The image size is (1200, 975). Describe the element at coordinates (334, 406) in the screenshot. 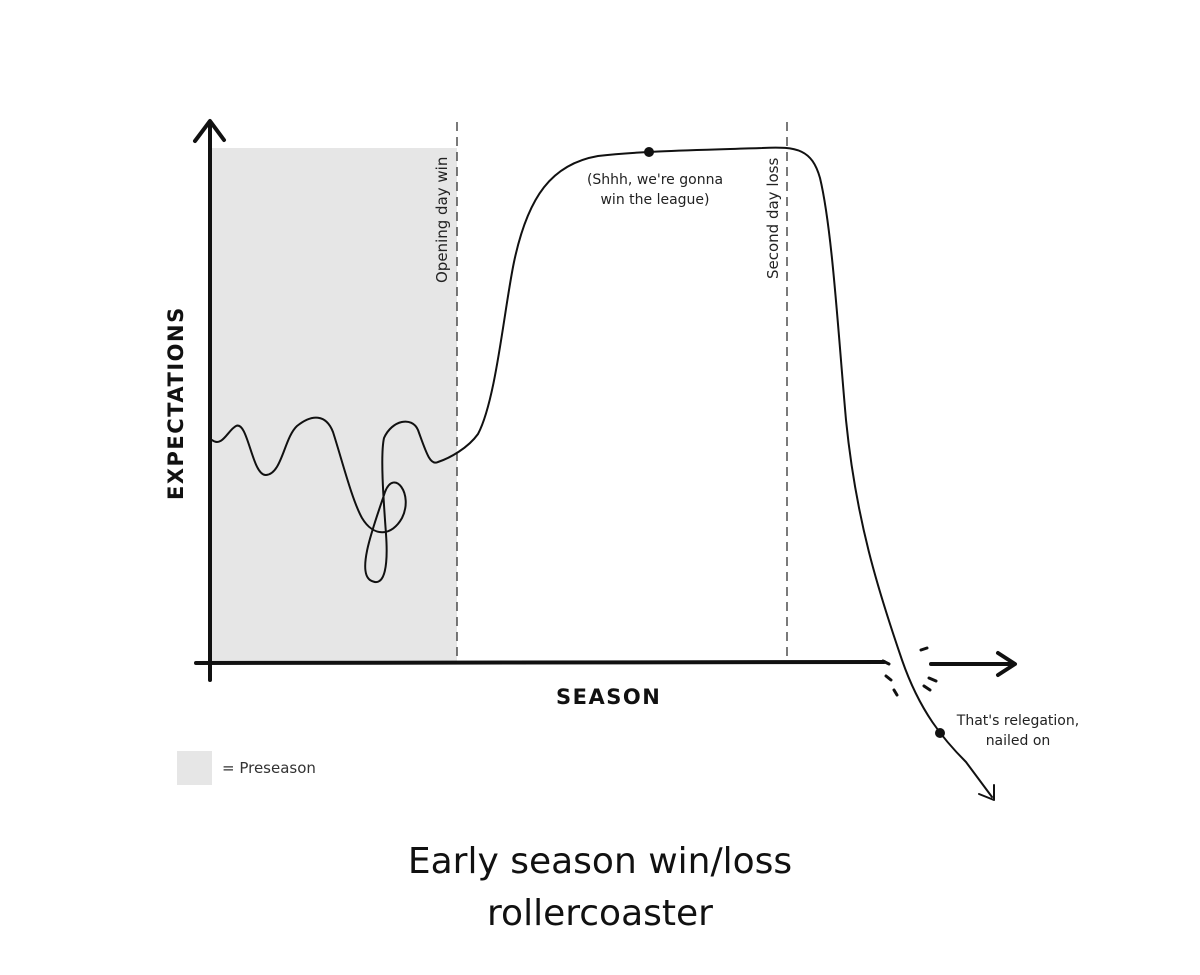

I see `preseason-region` at that location.